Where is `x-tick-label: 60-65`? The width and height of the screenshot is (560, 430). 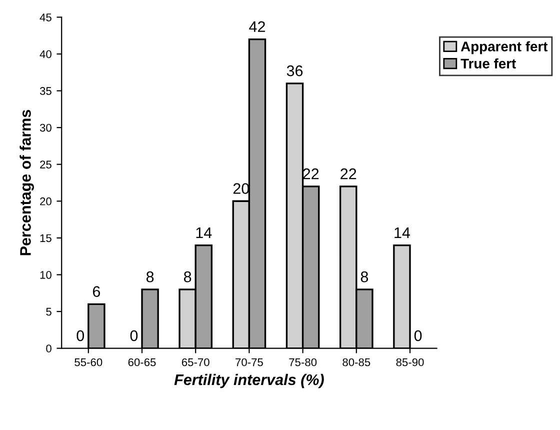
x-tick-label: 60-65 is located at coordinates (142, 362).